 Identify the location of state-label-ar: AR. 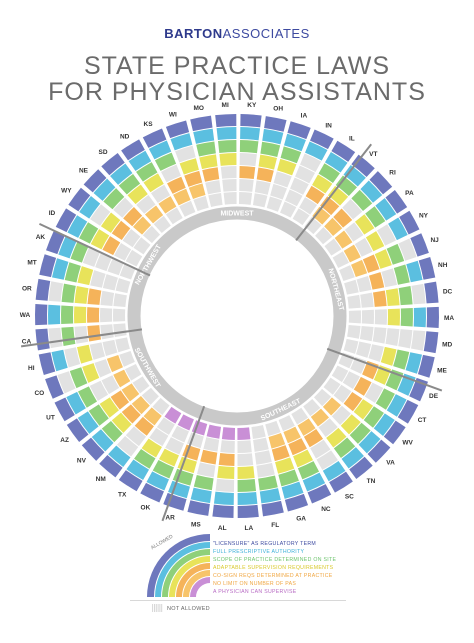
(170, 518).